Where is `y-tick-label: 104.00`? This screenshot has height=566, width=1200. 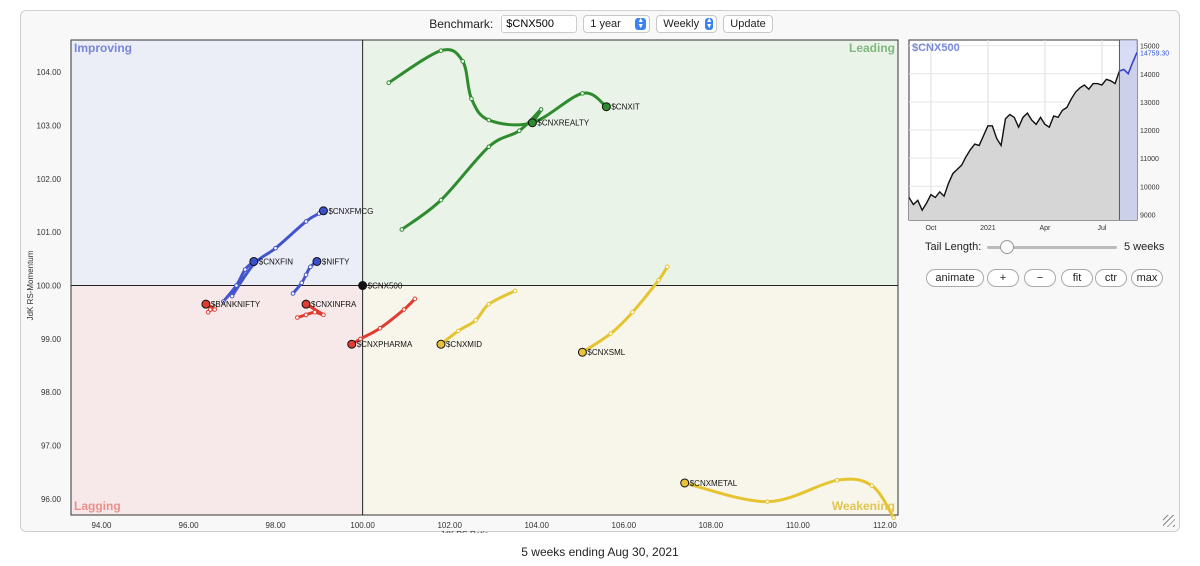 y-tick-label: 104.00 is located at coordinates (49, 72).